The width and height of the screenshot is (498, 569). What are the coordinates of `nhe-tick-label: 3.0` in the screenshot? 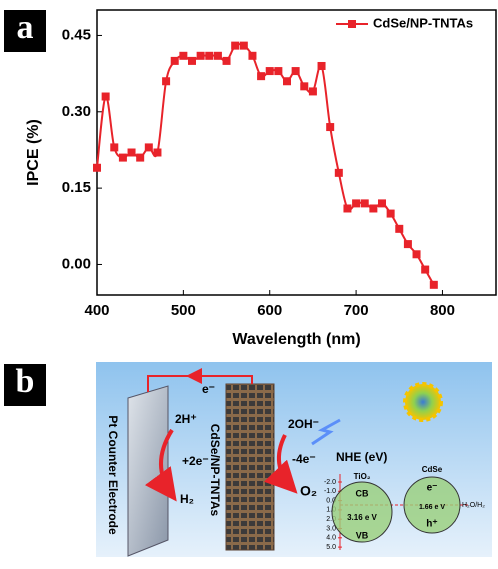 It's located at (331, 528).